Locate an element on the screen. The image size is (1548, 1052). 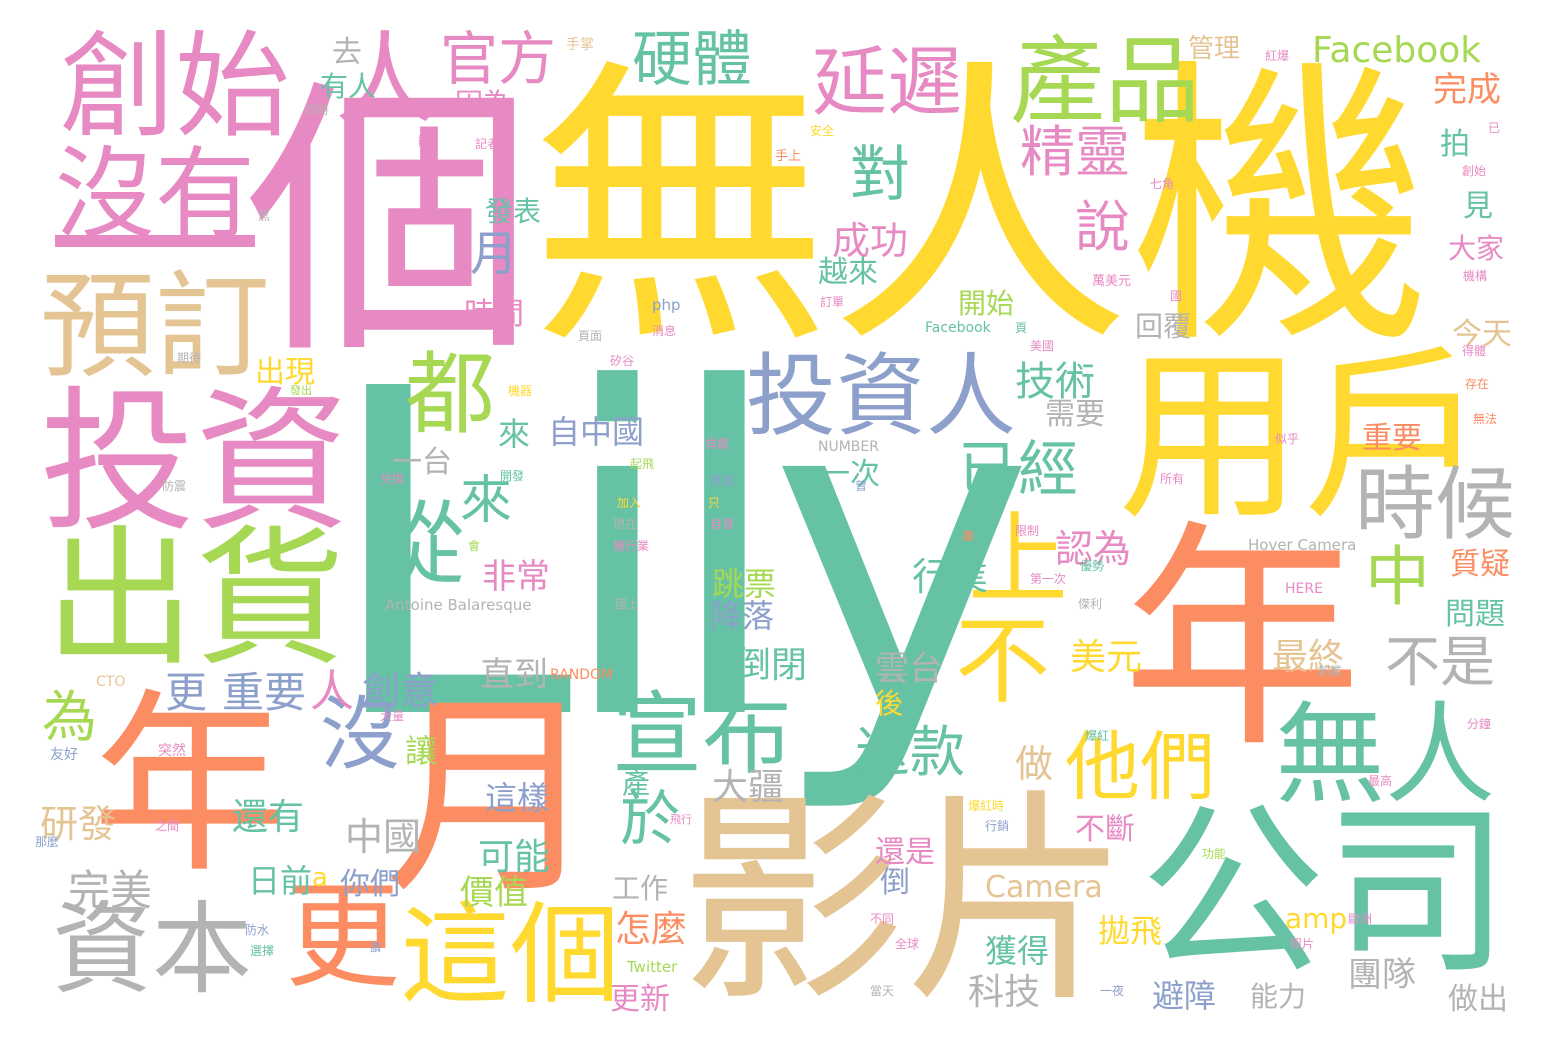
cloud-word: 避障 is located at coordinates (1184, 996).